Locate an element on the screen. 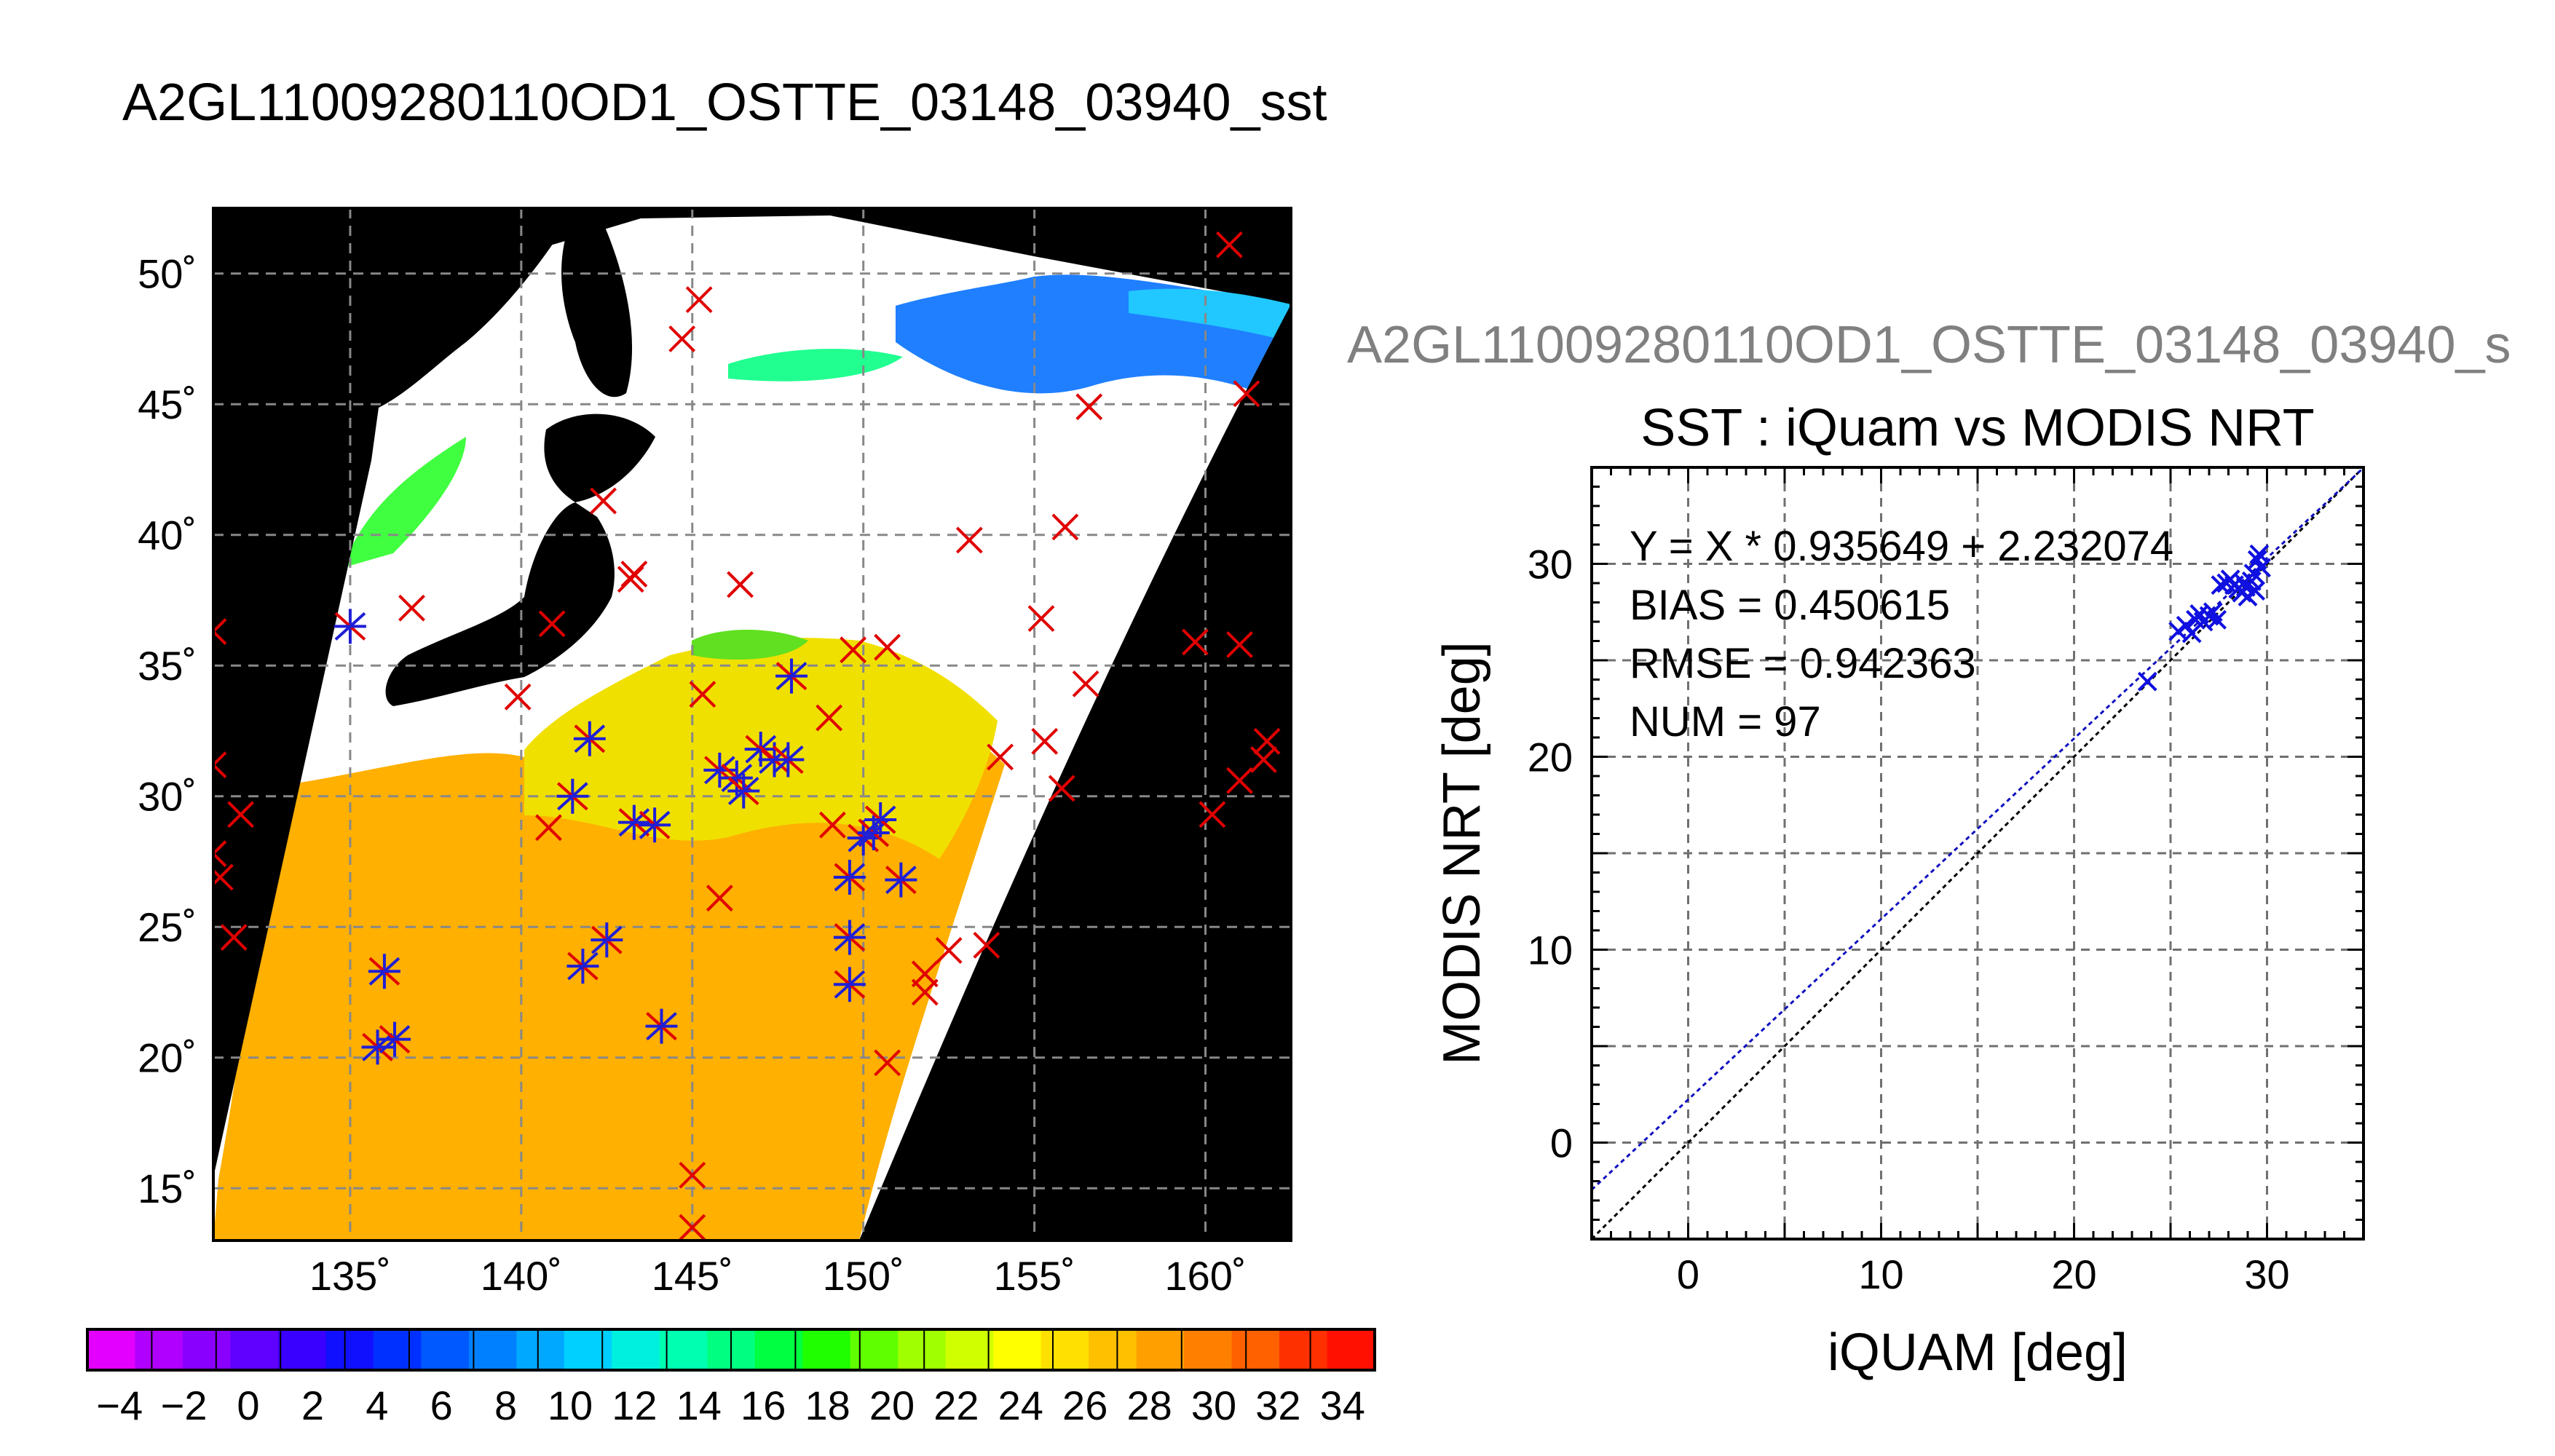 The image size is (2555, 1456). map-lat-label: 45˚ is located at coordinates (167, 404).